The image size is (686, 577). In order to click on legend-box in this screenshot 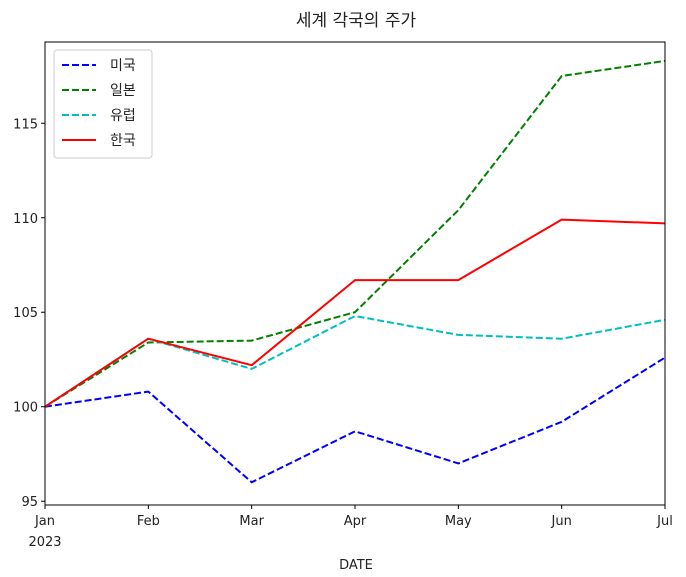, I will do `click(103, 104)`.